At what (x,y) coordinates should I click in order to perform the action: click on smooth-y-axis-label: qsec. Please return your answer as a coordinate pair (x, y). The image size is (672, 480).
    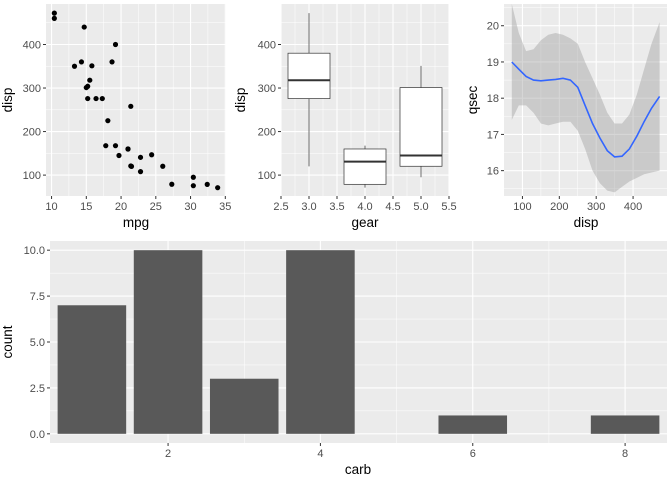
    Looking at the image, I should click on (472, 99).